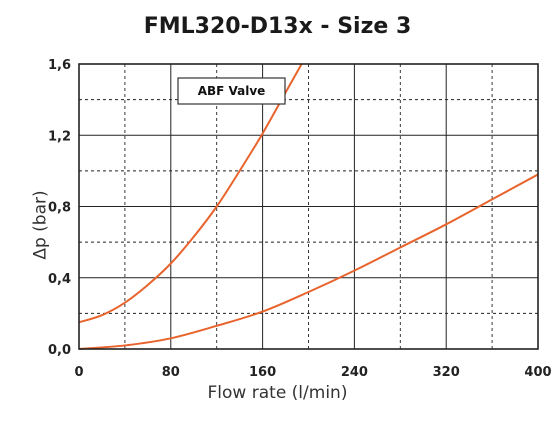 The image size is (555, 430). Describe the element at coordinates (59, 350) in the screenshot. I see `y-tick-label: 0,0` at that location.